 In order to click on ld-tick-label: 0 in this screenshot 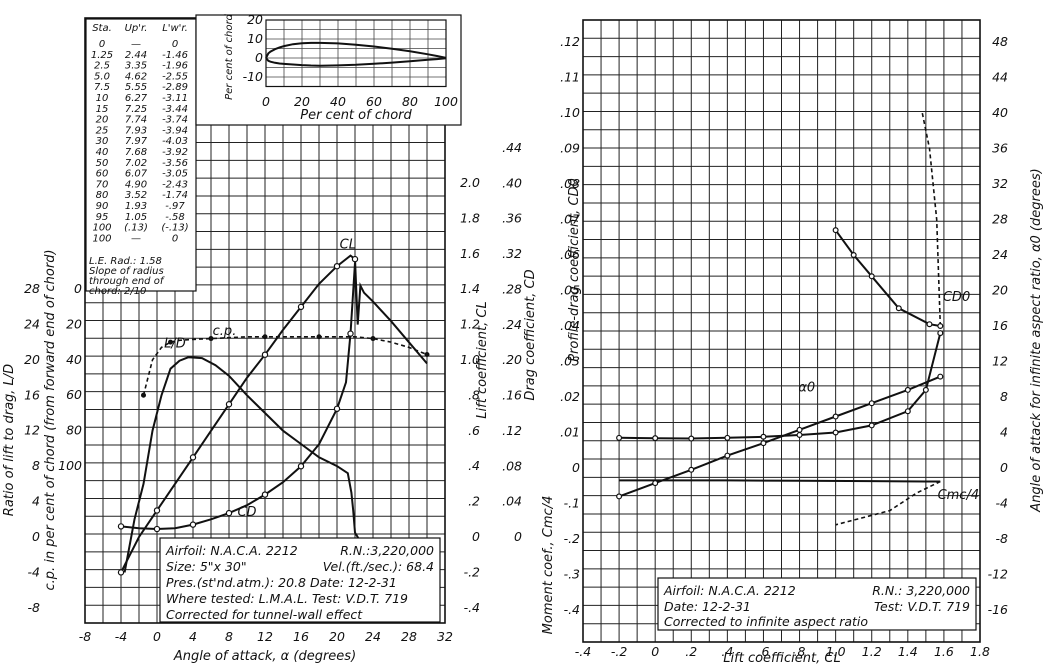, I will do `click(36, 536)`.